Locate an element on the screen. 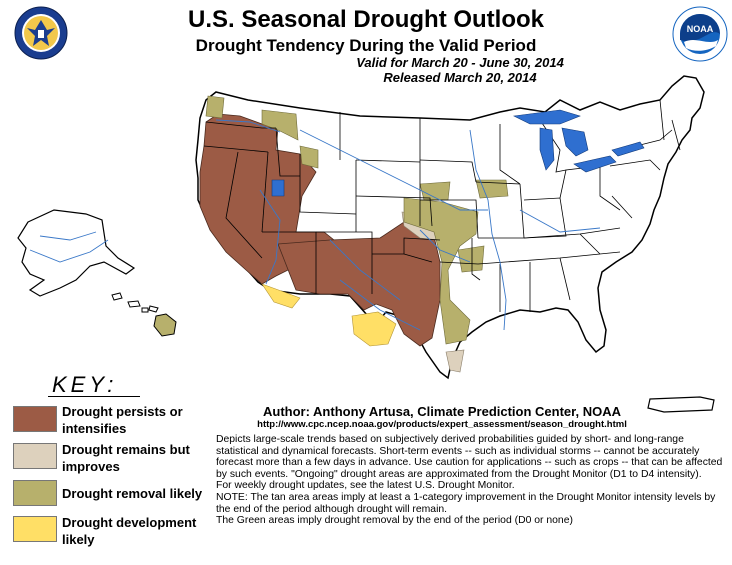 The height and width of the screenshot is (565, 732). great-lakes is located at coordinates (458, 153).